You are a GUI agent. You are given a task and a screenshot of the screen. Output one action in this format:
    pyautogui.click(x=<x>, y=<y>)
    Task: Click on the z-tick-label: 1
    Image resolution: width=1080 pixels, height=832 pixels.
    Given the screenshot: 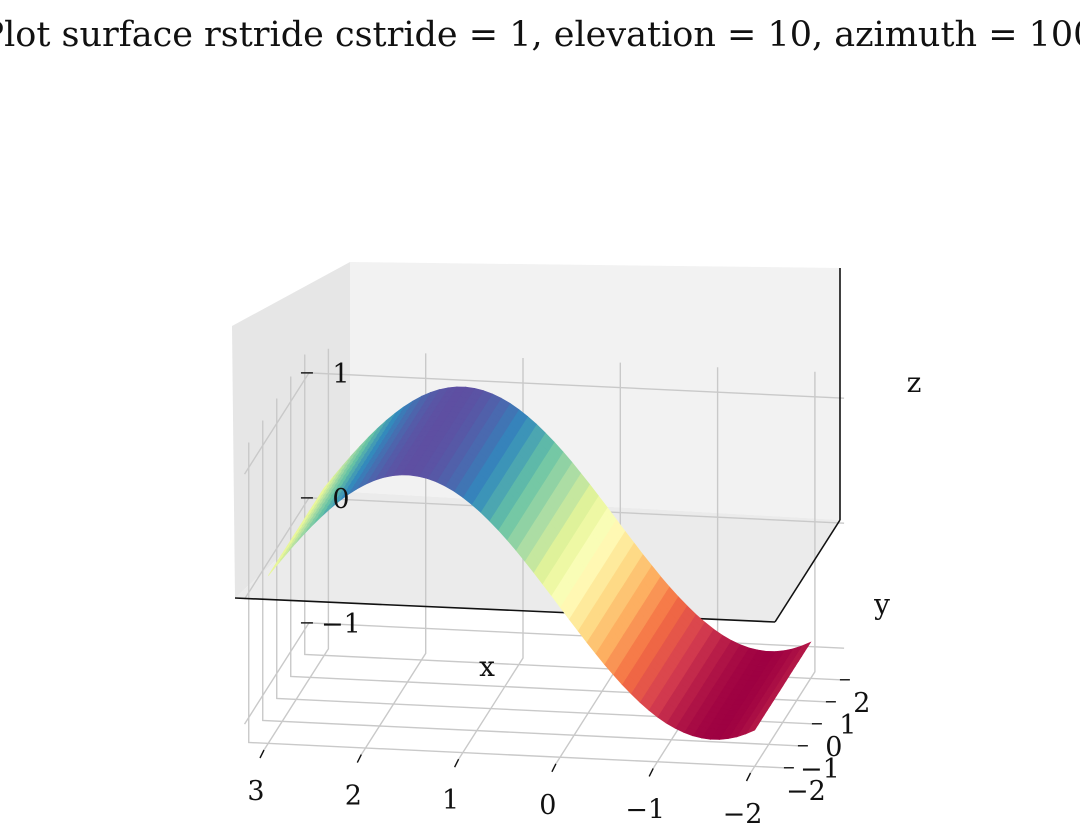 What is the action you would take?
    pyautogui.click(x=340, y=374)
    